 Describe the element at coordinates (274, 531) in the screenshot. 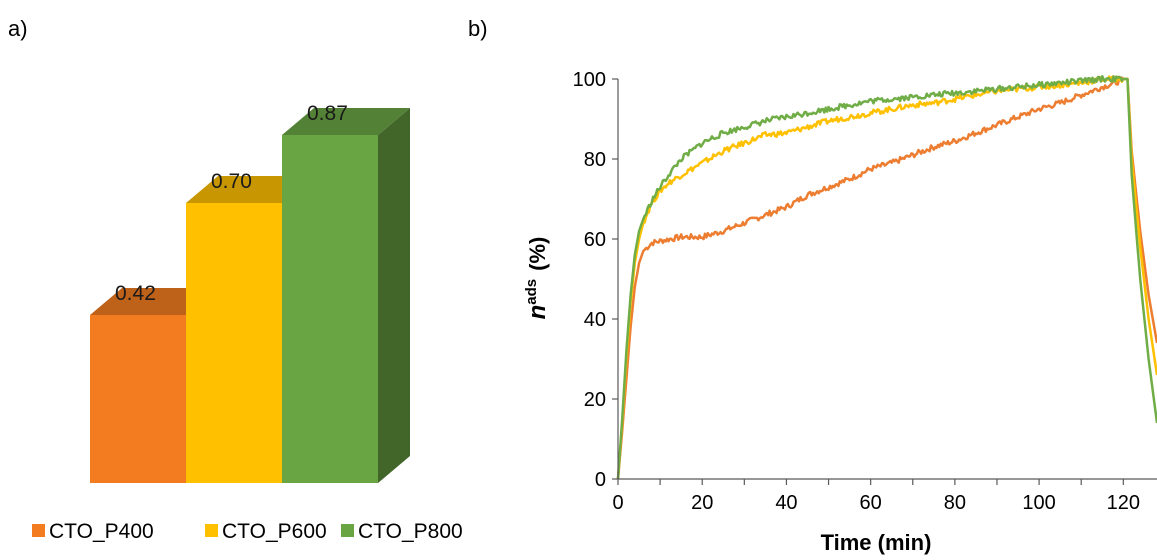

I see `legend-label: CTO_P600` at that location.